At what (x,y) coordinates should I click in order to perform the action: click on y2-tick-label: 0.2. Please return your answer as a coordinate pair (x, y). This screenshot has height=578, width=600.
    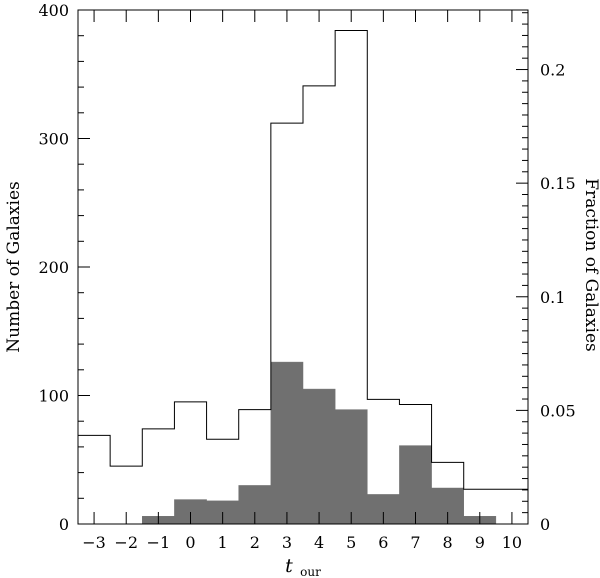
    Looking at the image, I should click on (552, 70).